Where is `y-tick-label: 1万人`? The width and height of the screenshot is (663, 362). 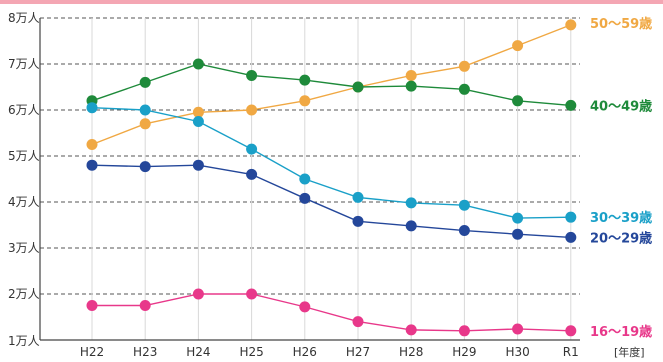 y-tick-label: 1万人 is located at coordinates (24, 341).